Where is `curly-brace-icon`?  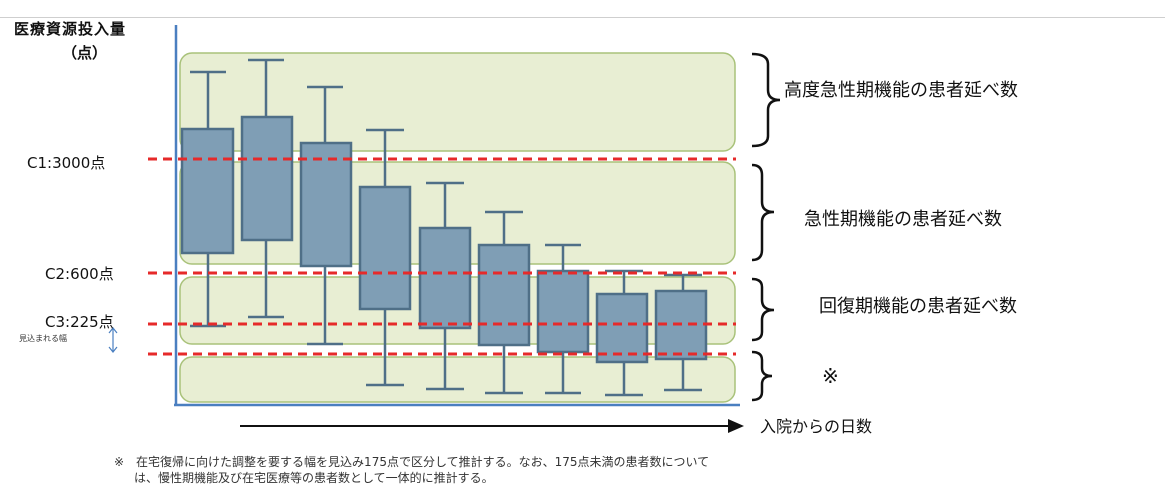 curly-brace-icon is located at coordinates (766, 227).